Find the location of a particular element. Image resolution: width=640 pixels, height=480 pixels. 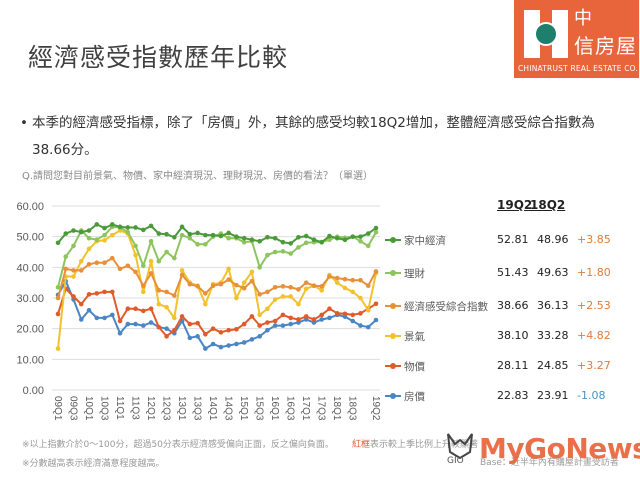

legend-label: 家中經濟 is located at coordinates (425, 240).